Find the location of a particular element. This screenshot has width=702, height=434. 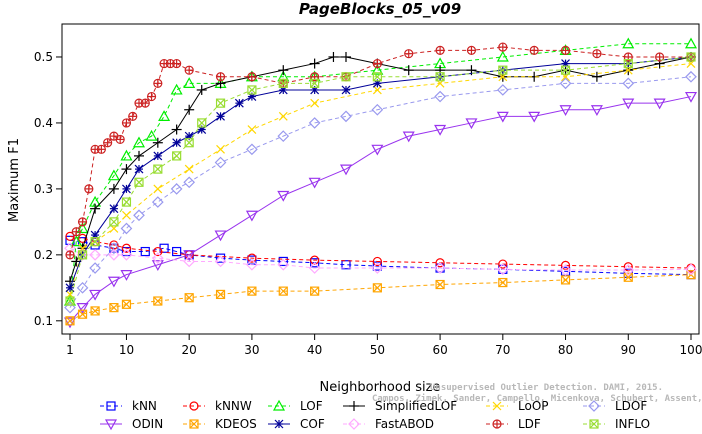

legend-item-kNN: kNN is located at coordinates (128, 406).